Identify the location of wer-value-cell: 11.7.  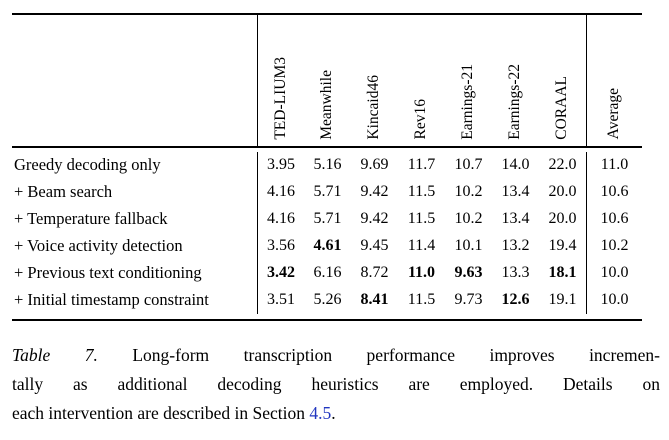
(421, 165).